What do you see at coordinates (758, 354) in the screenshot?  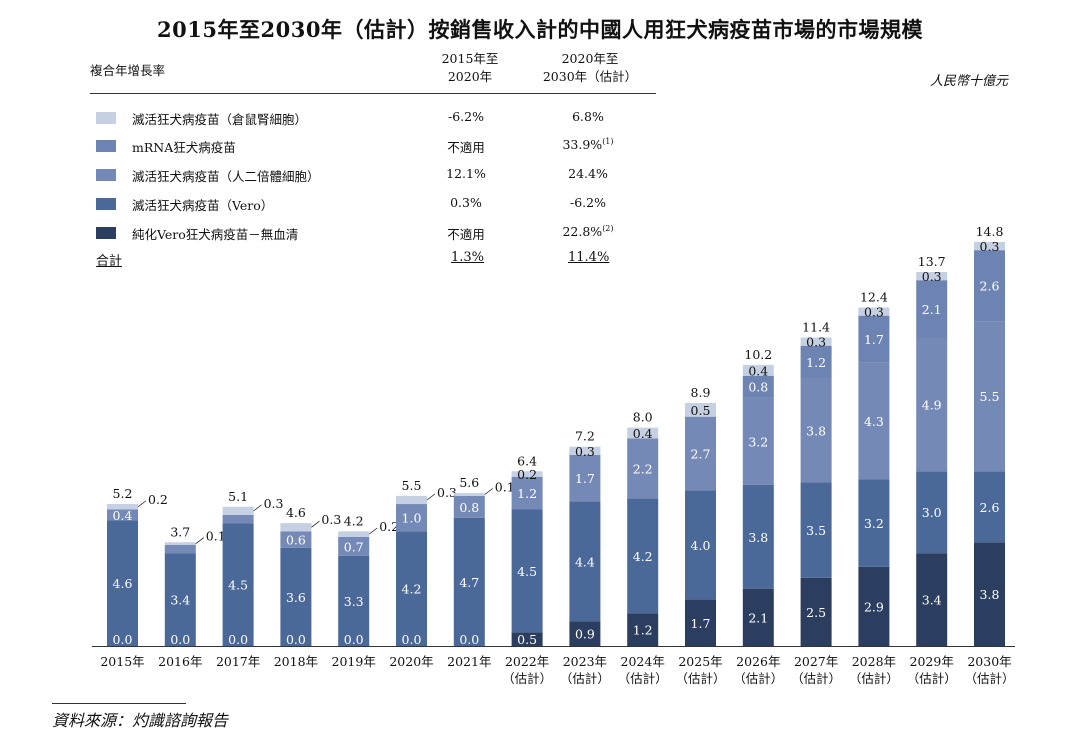 I see `bar-total-label: 10.2` at bounding box center [758, 354].